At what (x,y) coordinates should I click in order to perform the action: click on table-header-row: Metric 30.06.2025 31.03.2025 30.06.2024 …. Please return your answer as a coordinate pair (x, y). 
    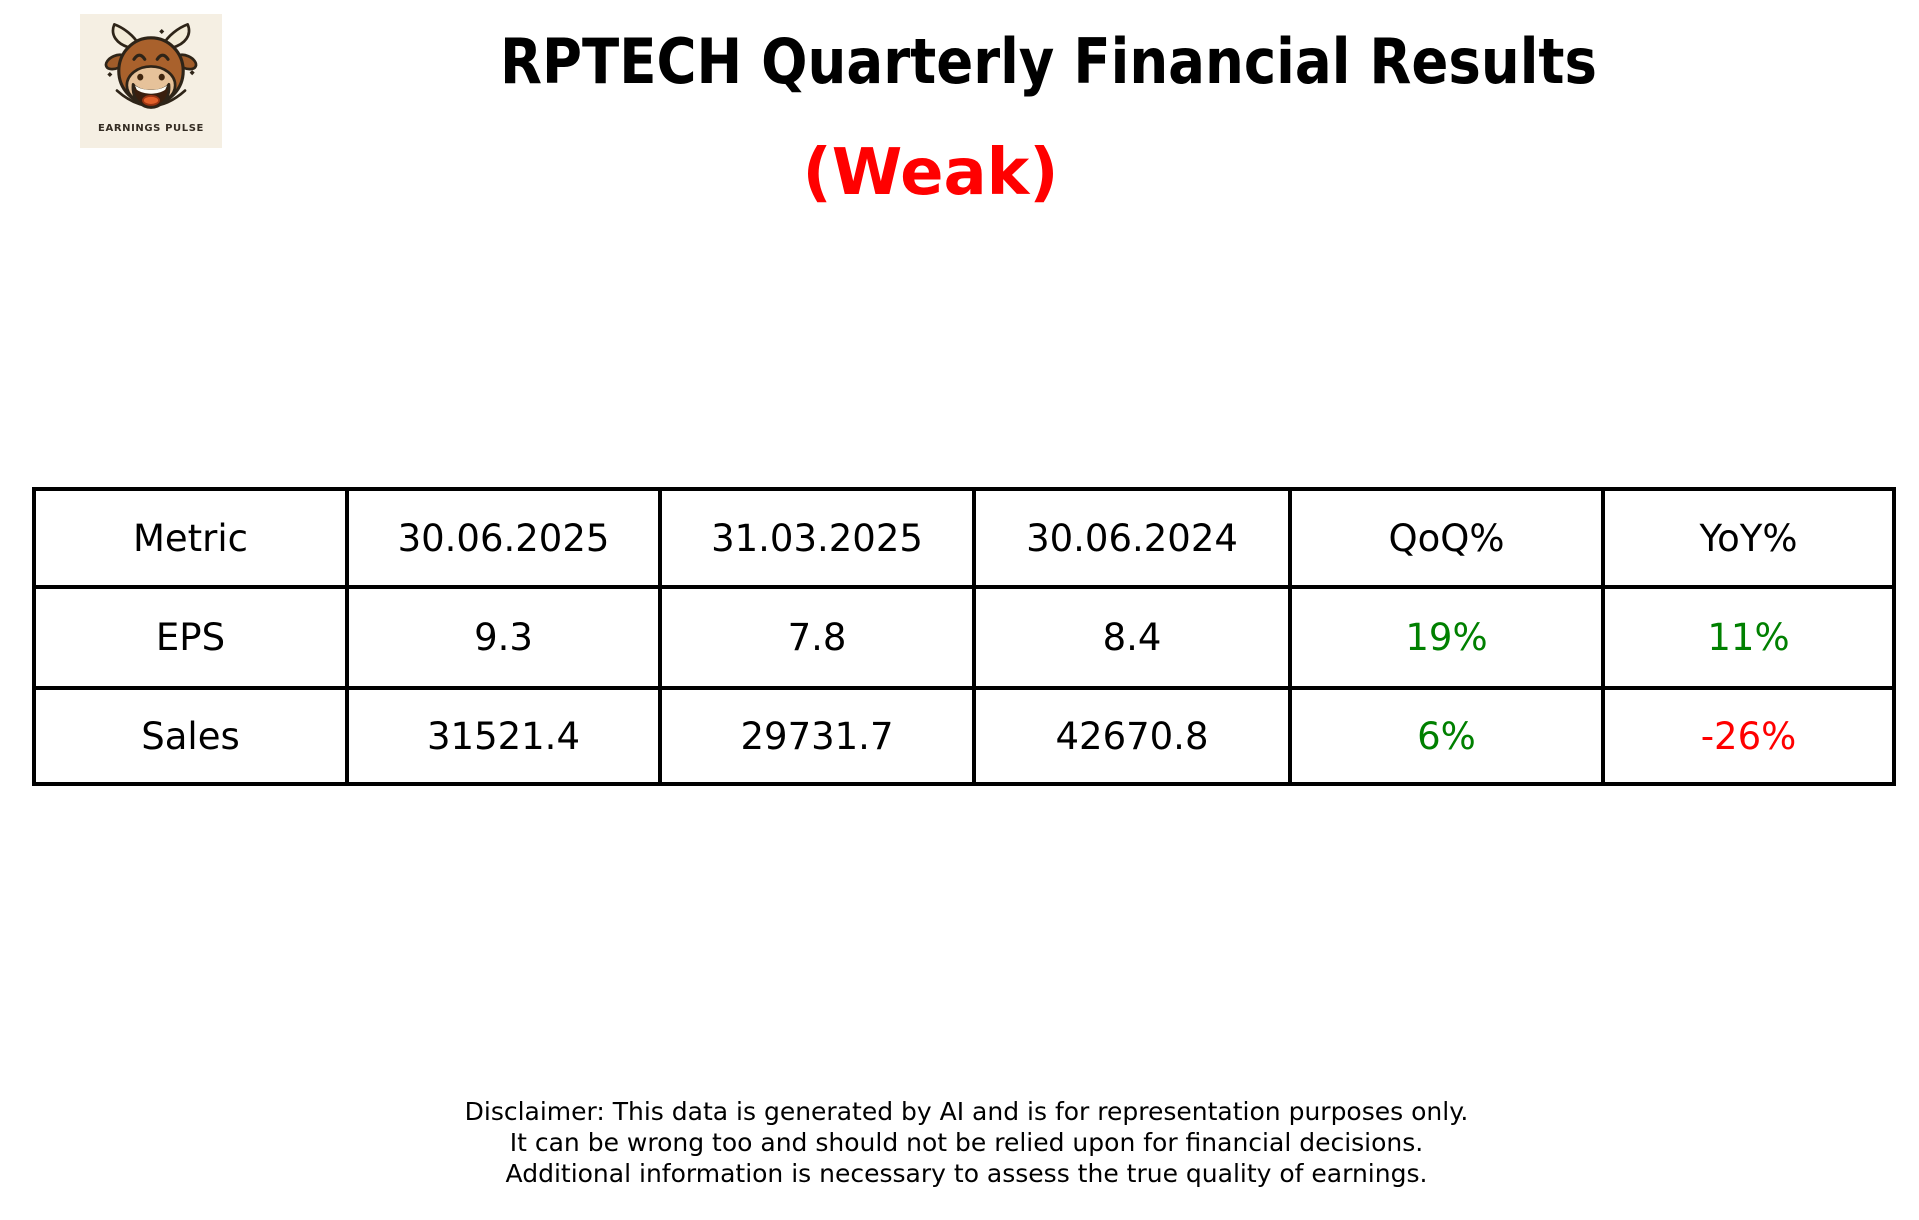
    Looking at the image, I should click on (964, 538).